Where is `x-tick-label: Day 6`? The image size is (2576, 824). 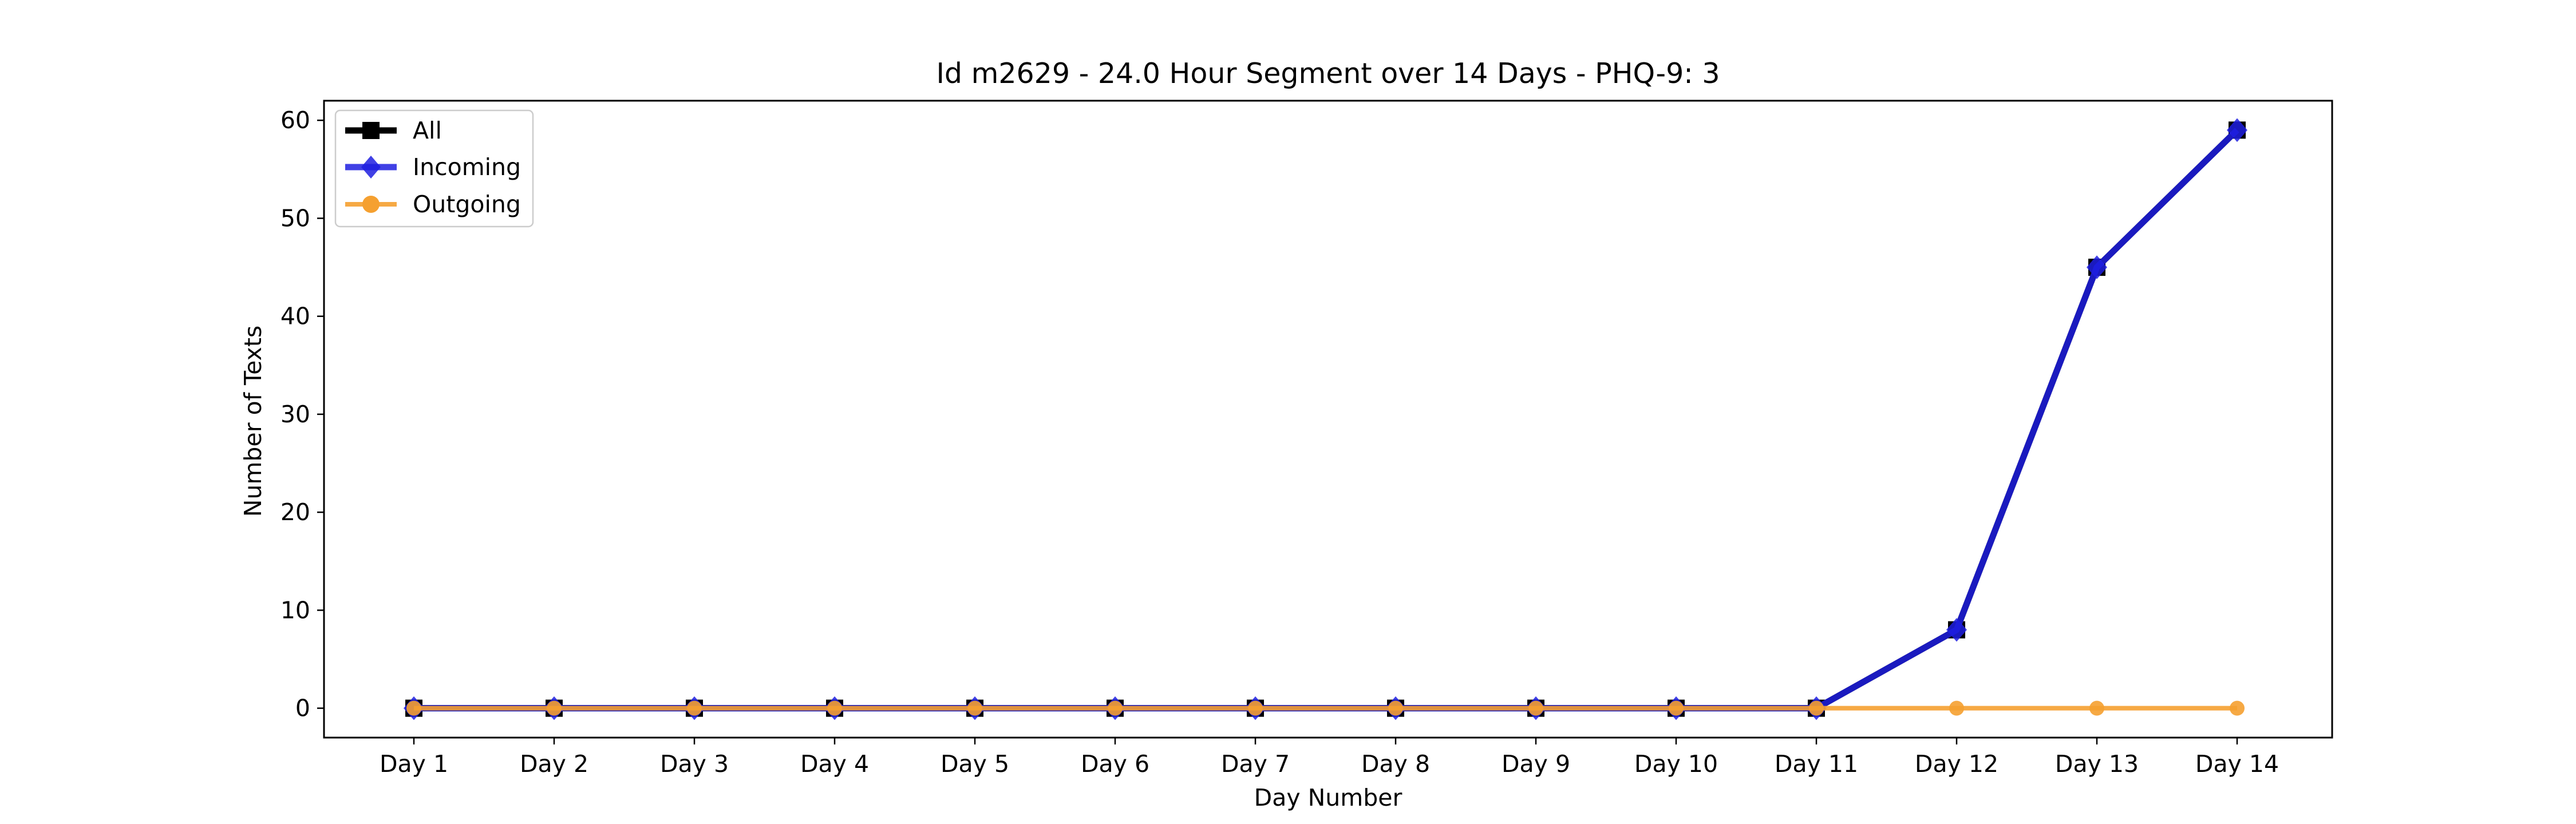
x-tick-label: Day 6 is located at coordinates (1115, 764).